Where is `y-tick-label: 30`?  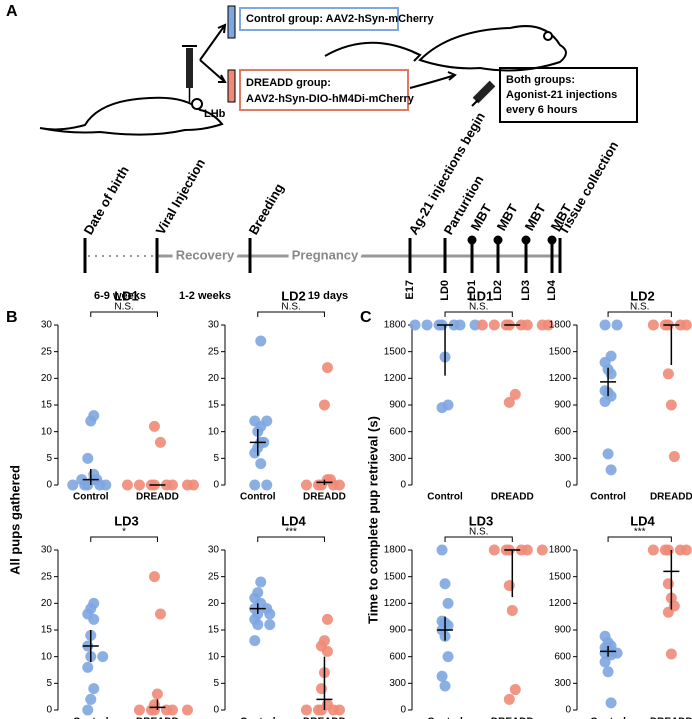 y-tick-label: 30 is located at coordinates (47, 550).